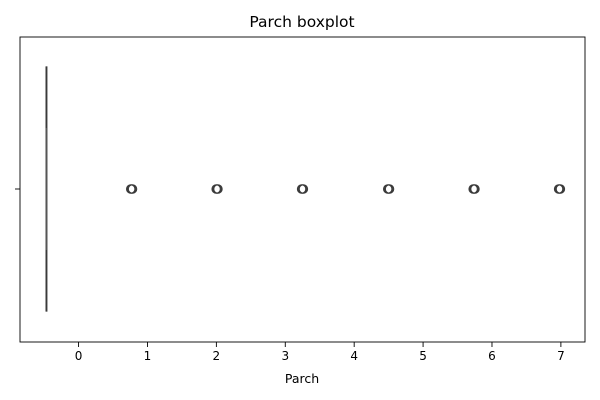 This screenshot has width=600, height=400. Describe the element at coordinates (285, 356) in the screenshot. I see `x-tick-label: 3` at that location.